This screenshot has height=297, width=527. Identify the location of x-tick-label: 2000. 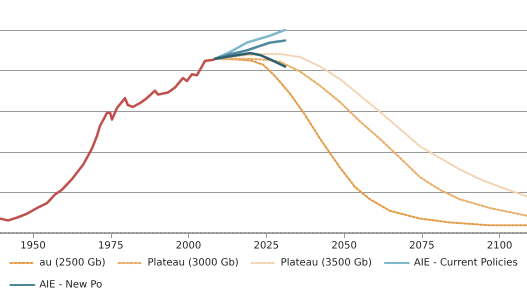
(189, 246).